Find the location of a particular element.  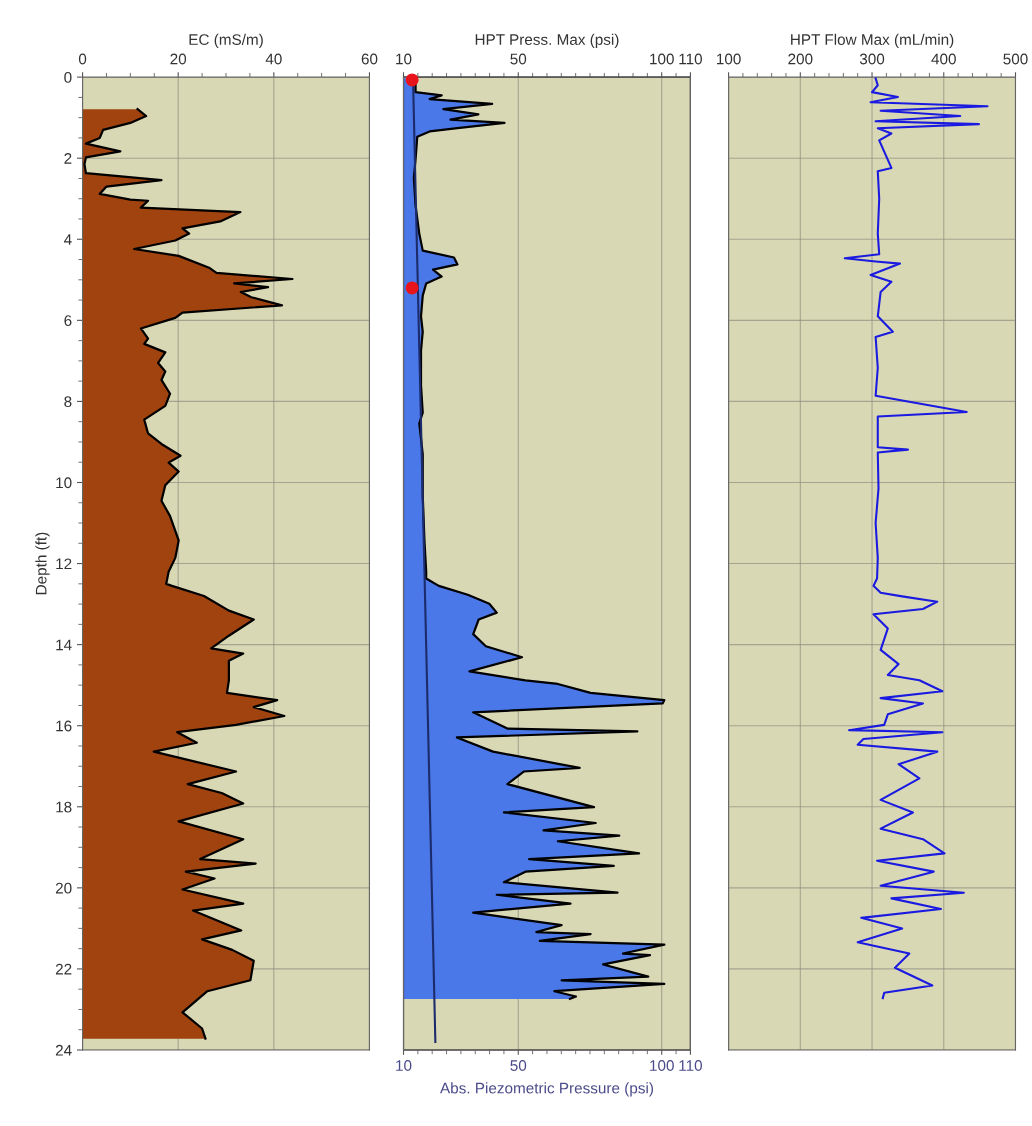

y-tick-label: 20 is located at coordinates (63, 888).